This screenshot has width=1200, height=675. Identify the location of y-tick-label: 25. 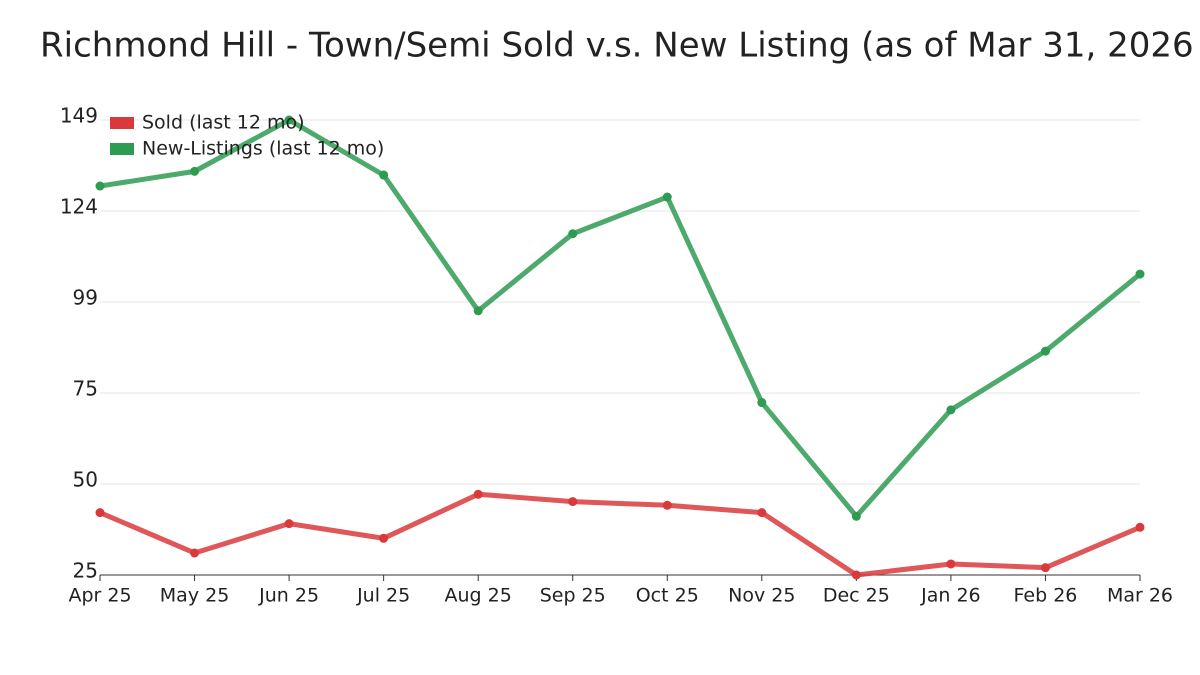
(85, 571).